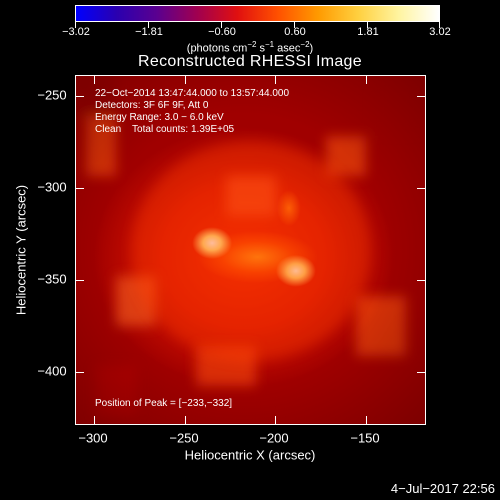 The width and height of the screenshot is (500, 500). What do you see at coordinates (260, 48) in the screenshot?
I see `units-part: s` at bounding box center [260, 48].